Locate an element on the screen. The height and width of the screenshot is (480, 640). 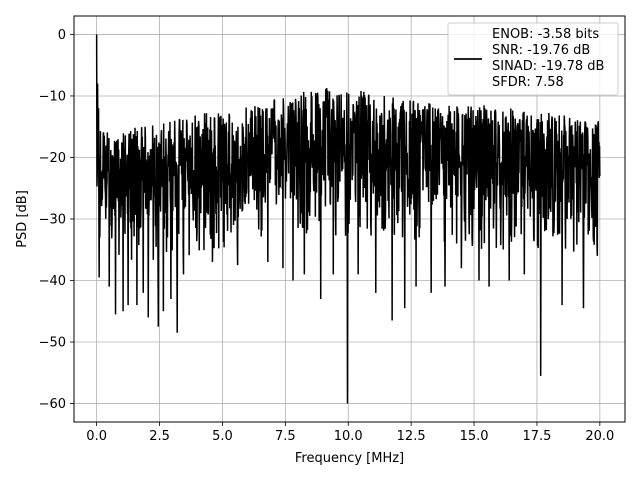
x-tick-label: 10.0 is located at coordinates (348, 436).